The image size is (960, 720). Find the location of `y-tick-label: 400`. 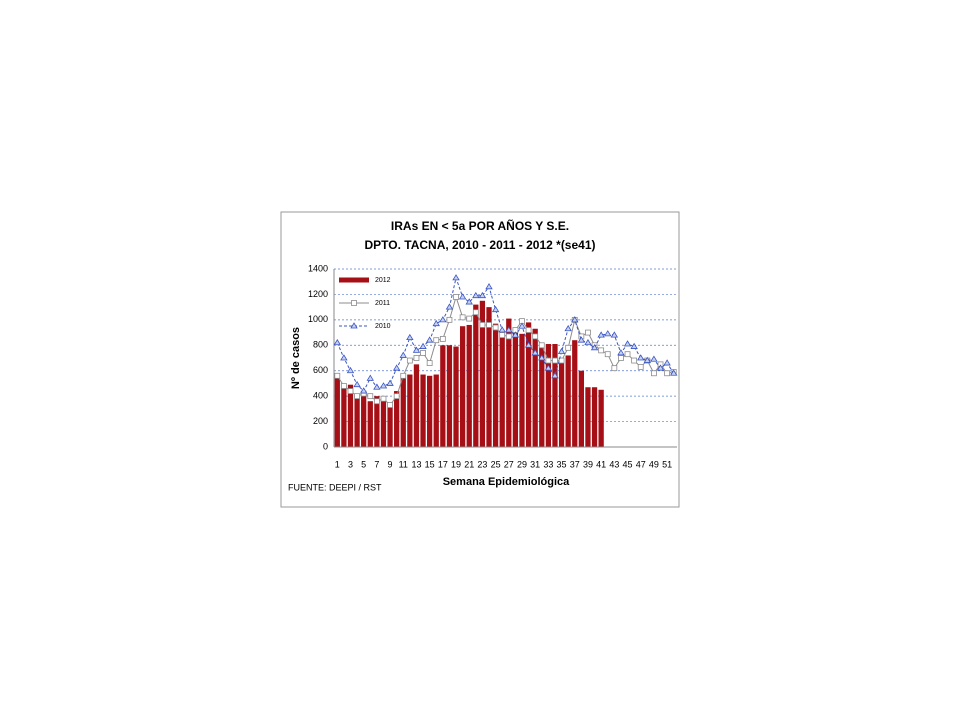

y-tick-label: 400 is located at coordinates (320, 396).